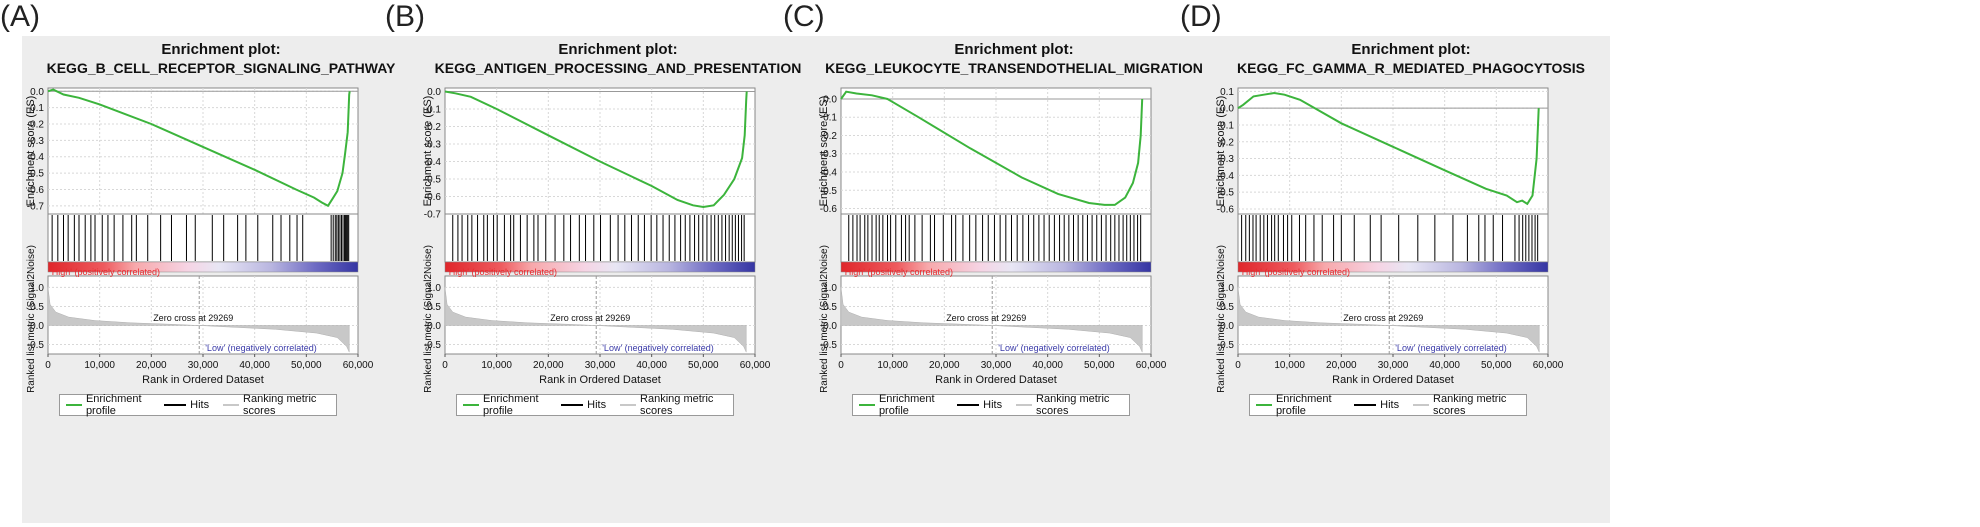  What do you see at coordinates (1201, 16) in the screenshot?
I see `panel-label: (D)` at bounding box center [1201, 16].